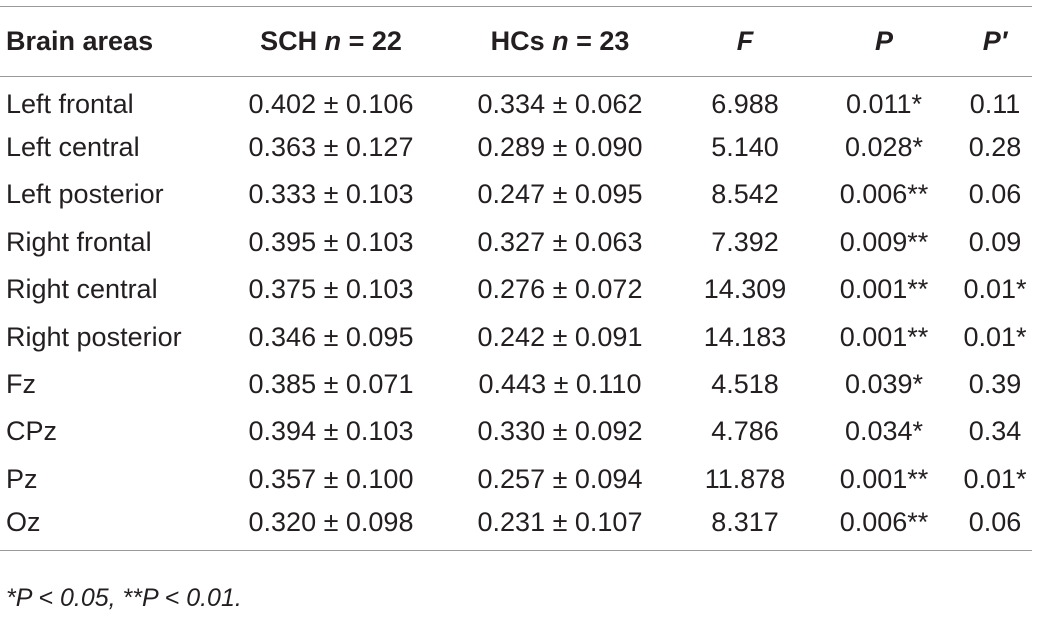  Describe the element at coordinates (745, 103) in the screenshot. I see `cell-f-value: 6.988` at that location.